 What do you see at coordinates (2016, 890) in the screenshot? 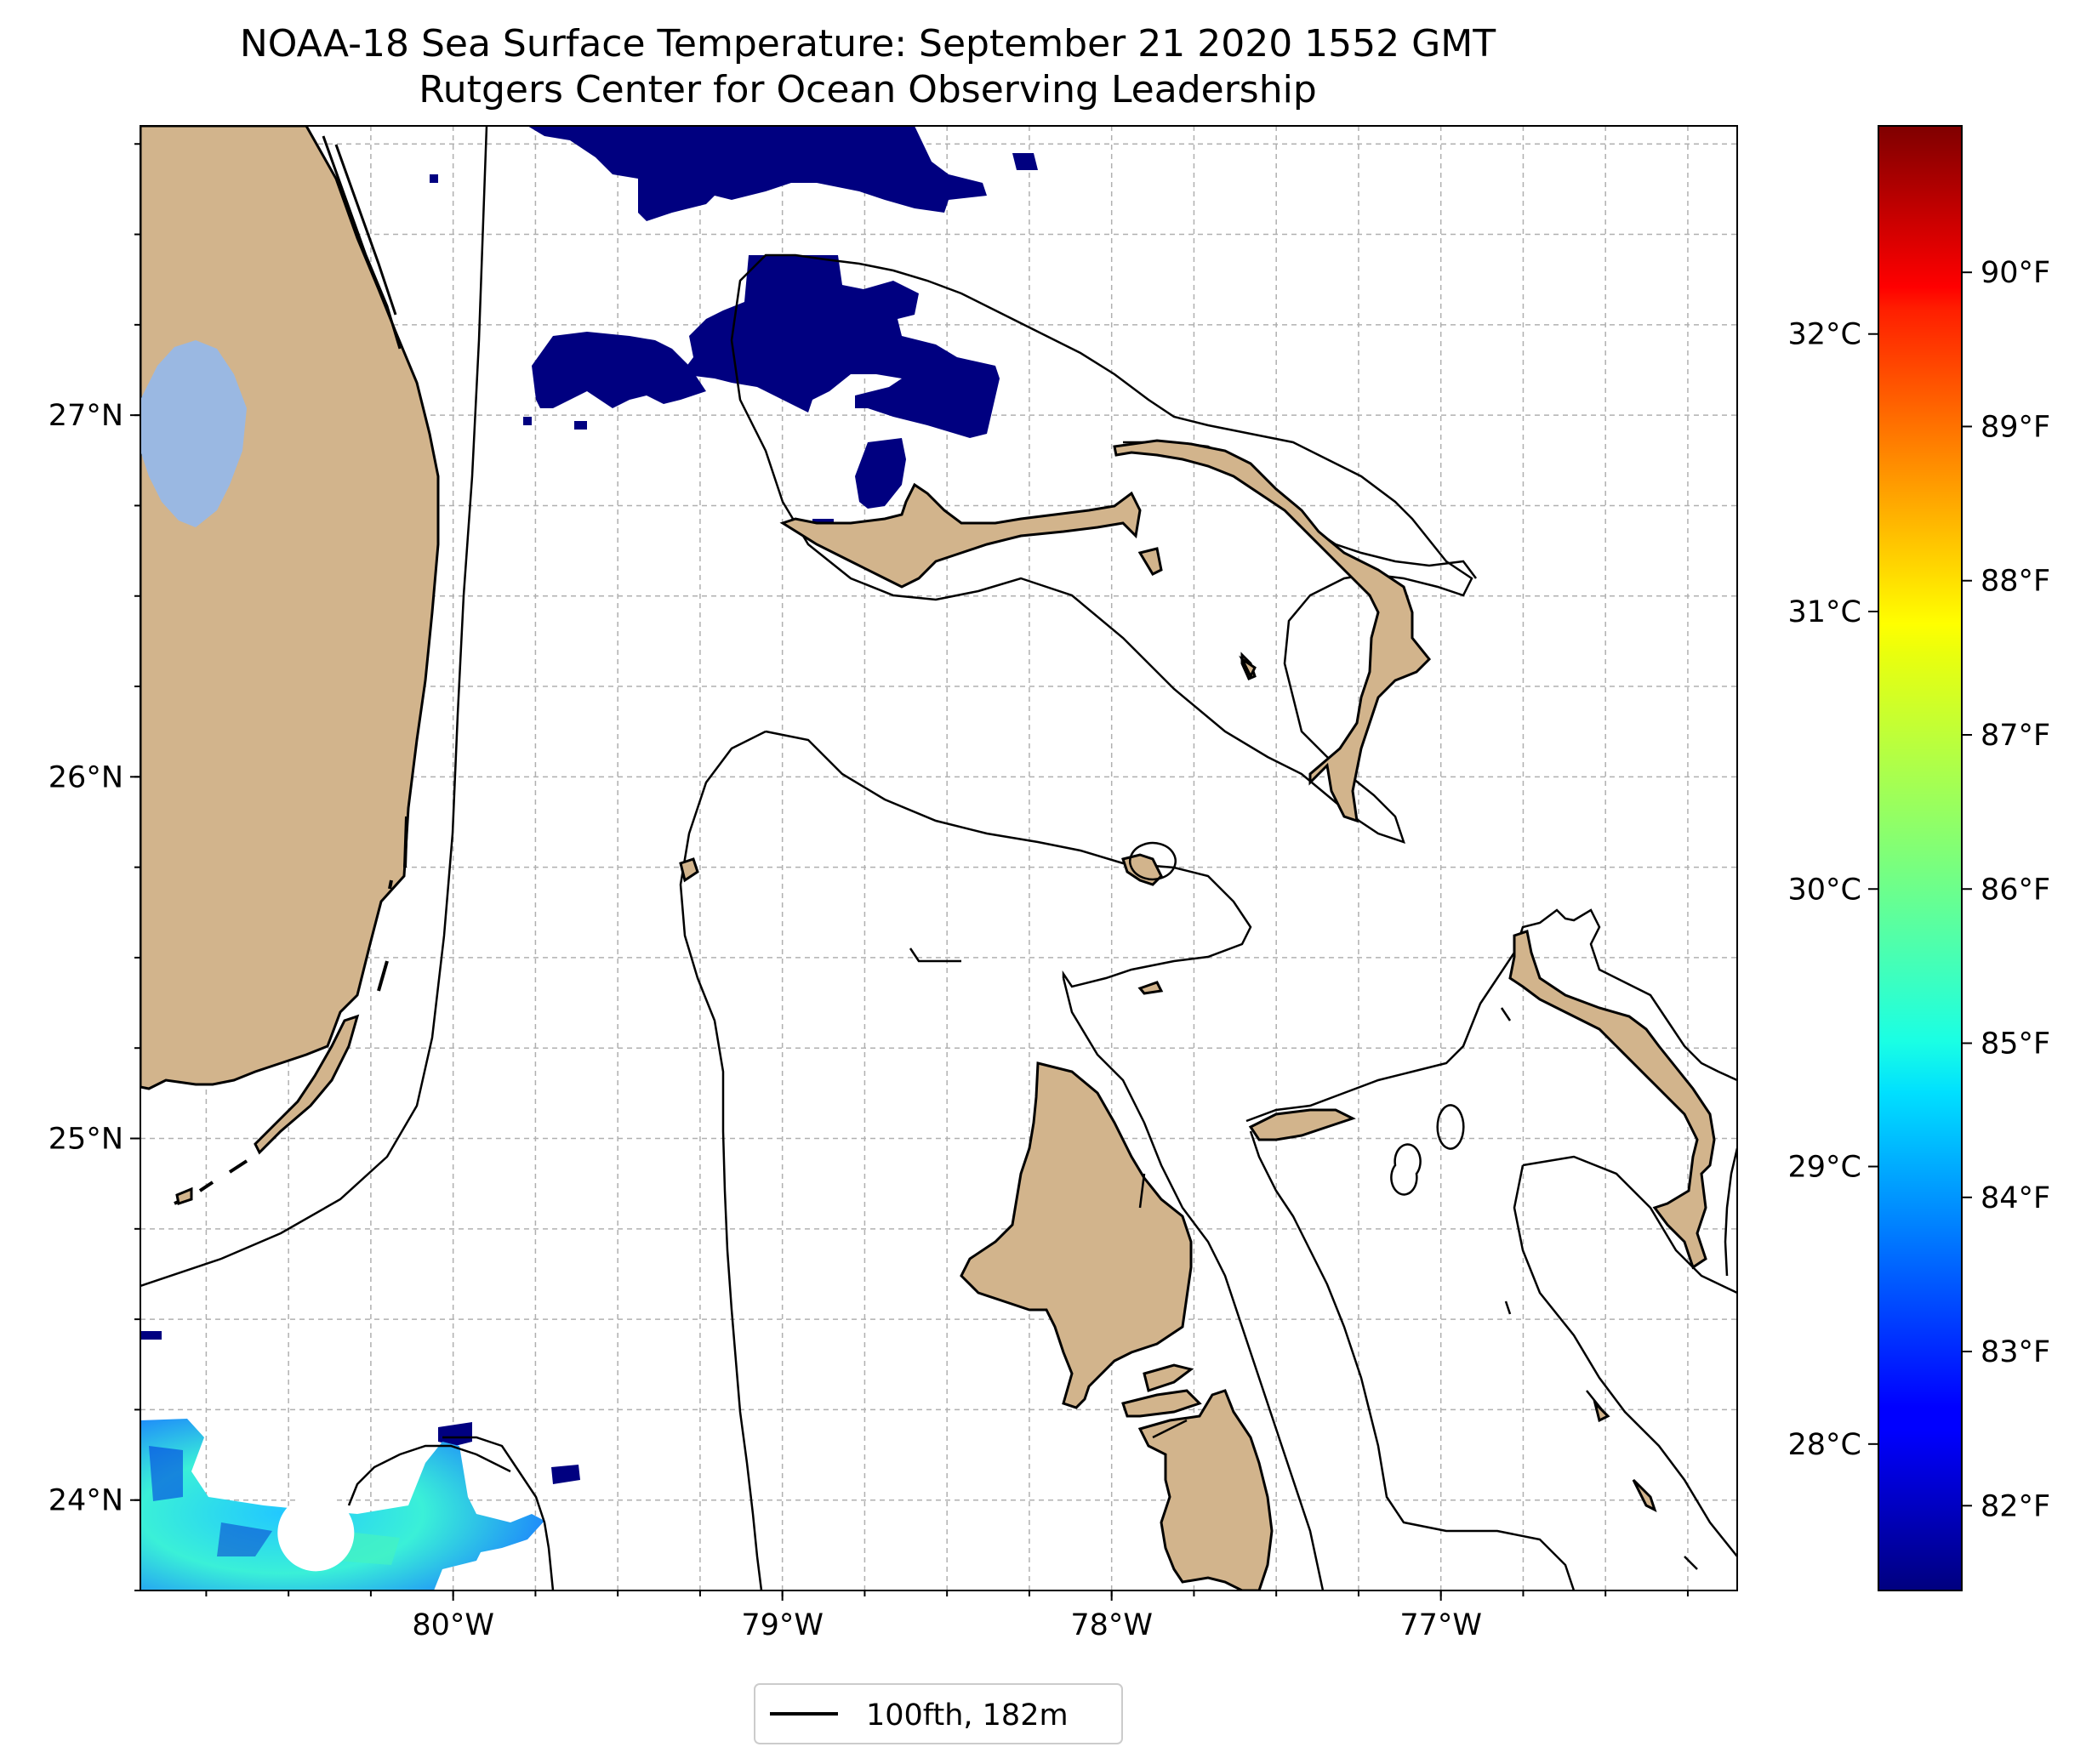
I see `fahrenheit-tick-label: 86°F` at bounding box center [2016, 890].